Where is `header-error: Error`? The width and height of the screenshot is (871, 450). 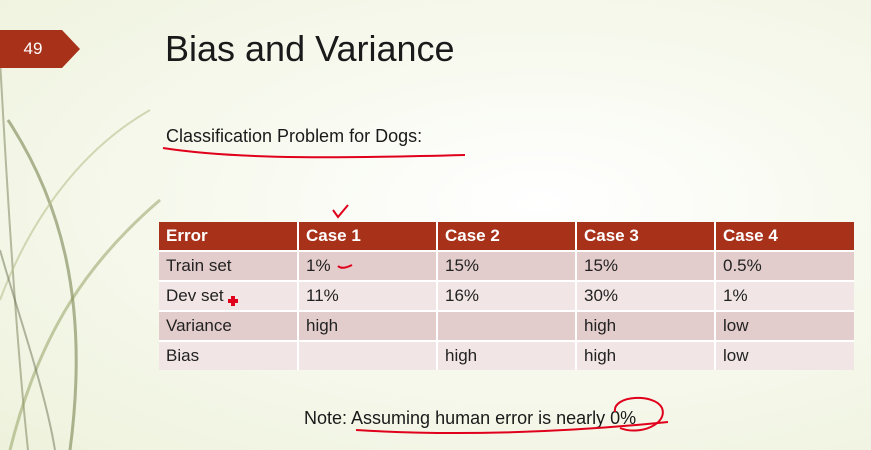 header-error: Error is located at coordinates (229, 236).